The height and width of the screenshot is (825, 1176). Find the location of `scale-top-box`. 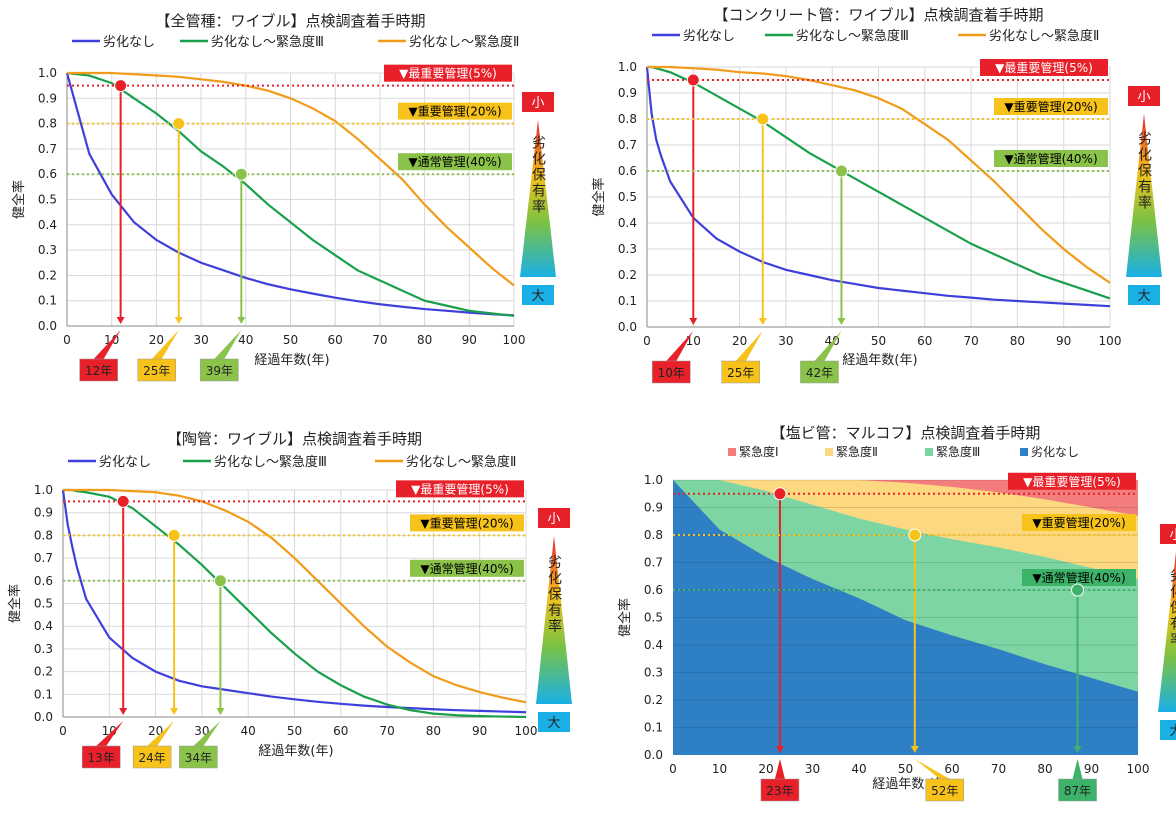

scale-top-box is located at coordinates (538, 102).